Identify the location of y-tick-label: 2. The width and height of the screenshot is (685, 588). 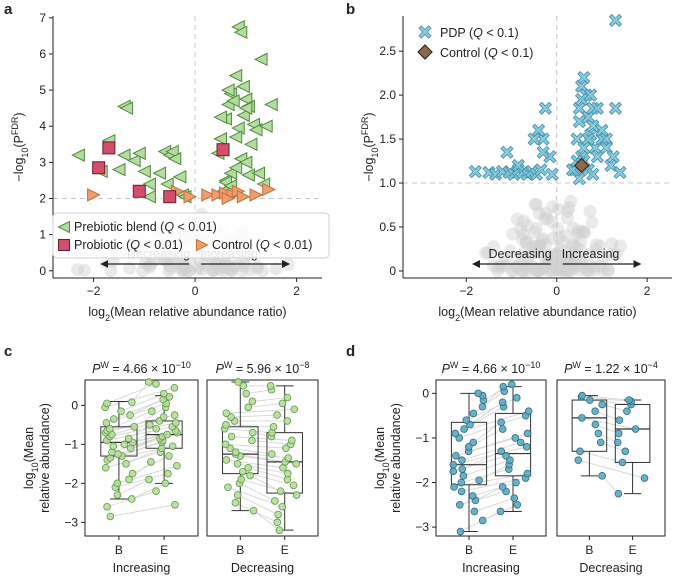
(42, 198).